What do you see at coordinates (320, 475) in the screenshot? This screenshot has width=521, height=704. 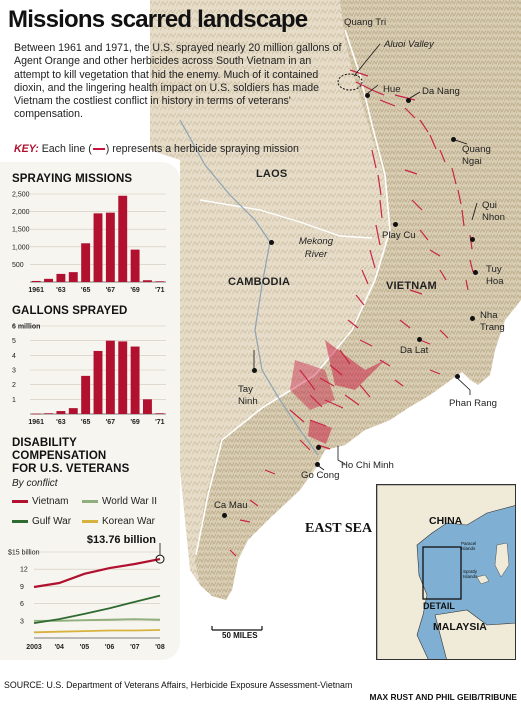 I see `label-go-cong: Go Cong` at bounding box center [320, 475].